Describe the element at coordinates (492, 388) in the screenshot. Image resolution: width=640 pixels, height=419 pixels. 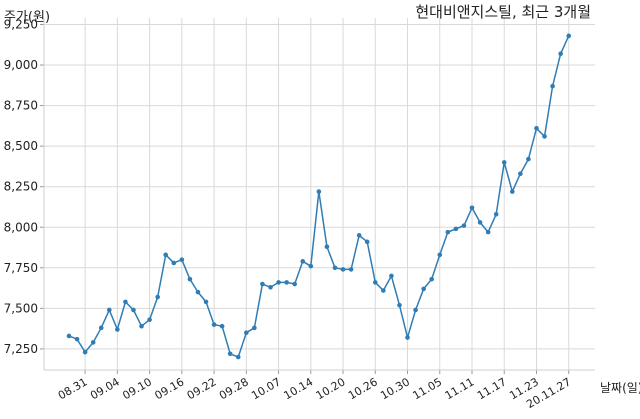
I see `x-tick-label: 11.17` at that location.